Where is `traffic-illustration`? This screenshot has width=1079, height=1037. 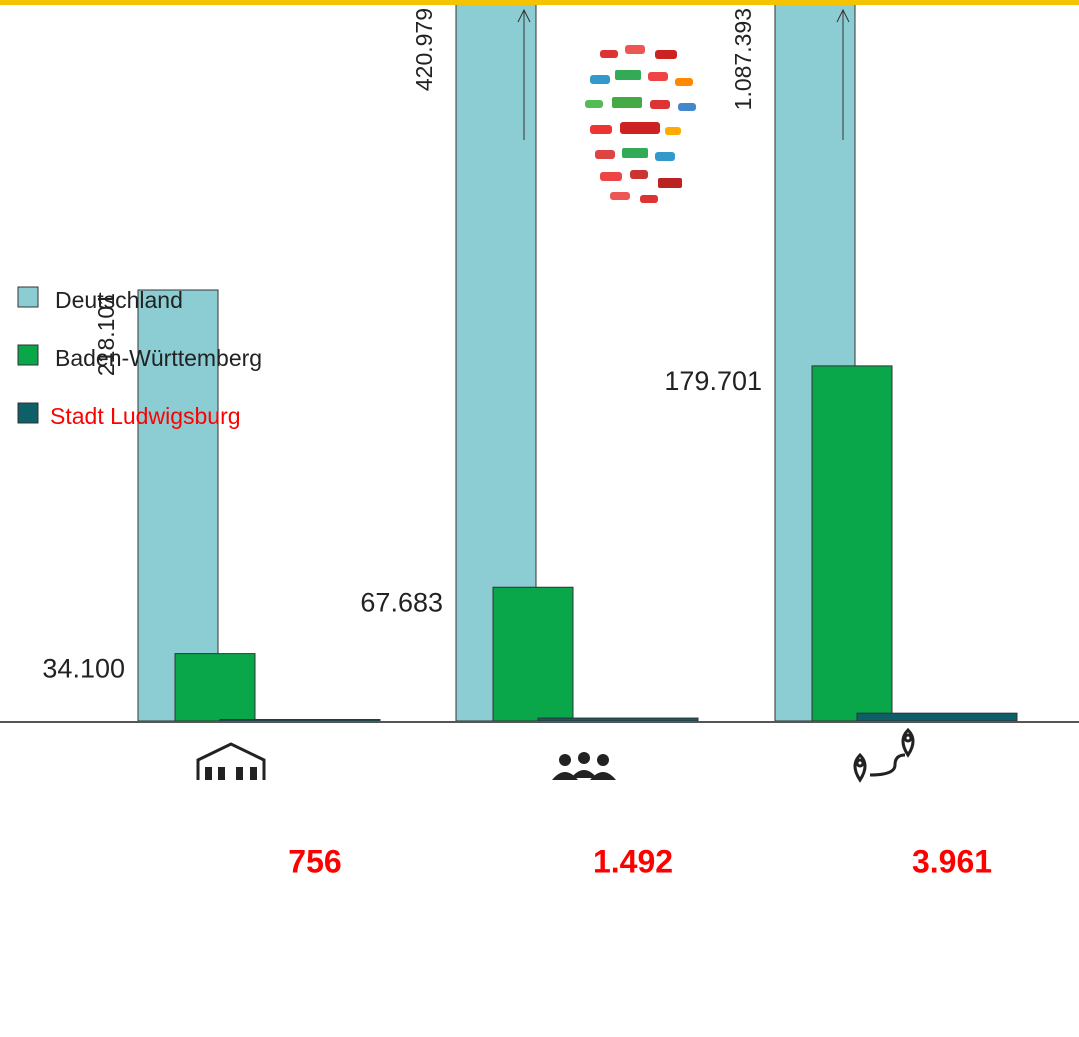
traffic-illustration is located at coordinates (640, 124).